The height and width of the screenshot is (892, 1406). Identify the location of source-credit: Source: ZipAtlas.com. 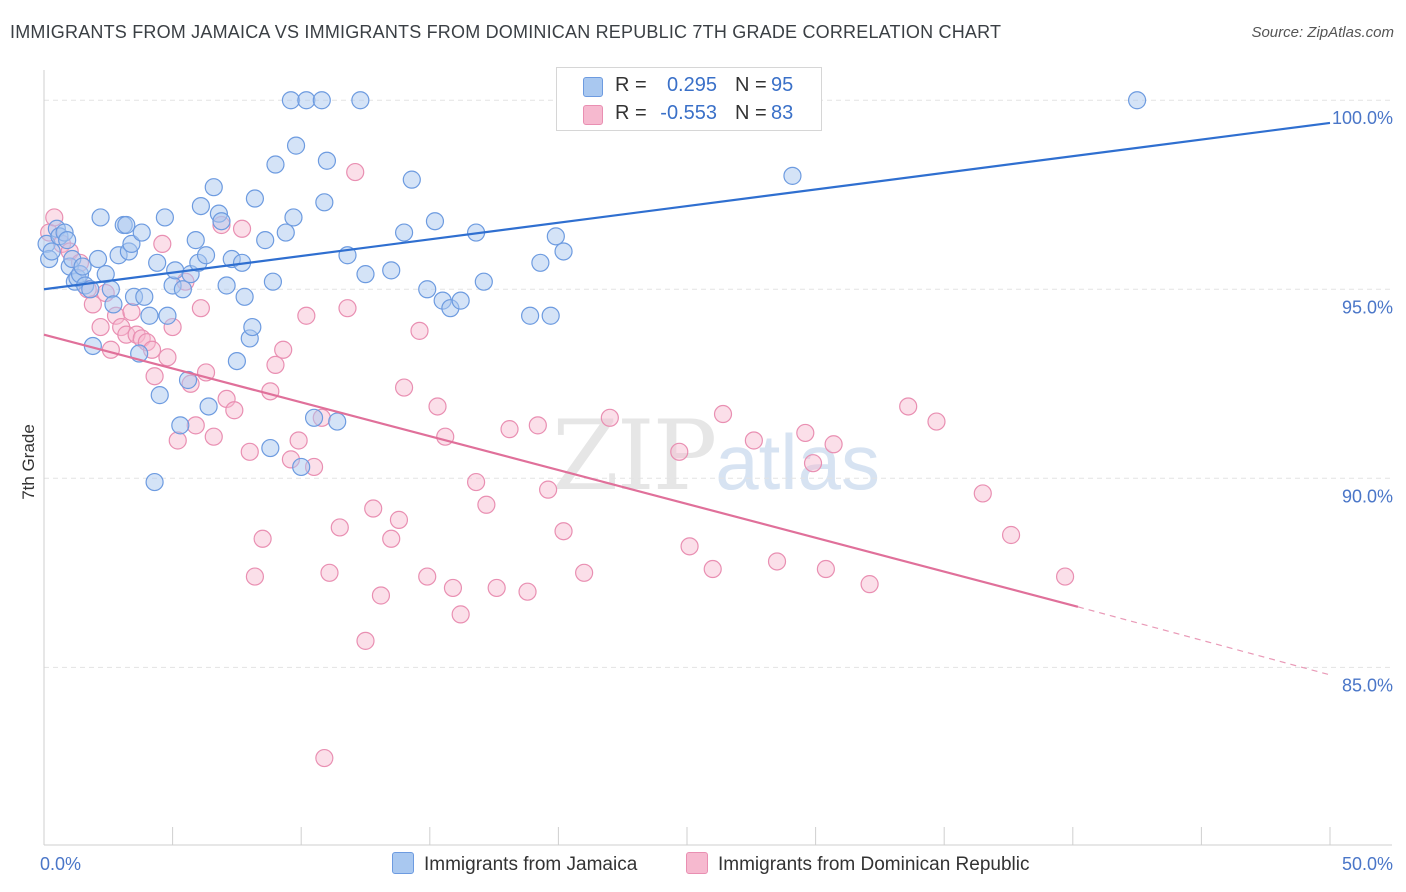
(1322, 32).